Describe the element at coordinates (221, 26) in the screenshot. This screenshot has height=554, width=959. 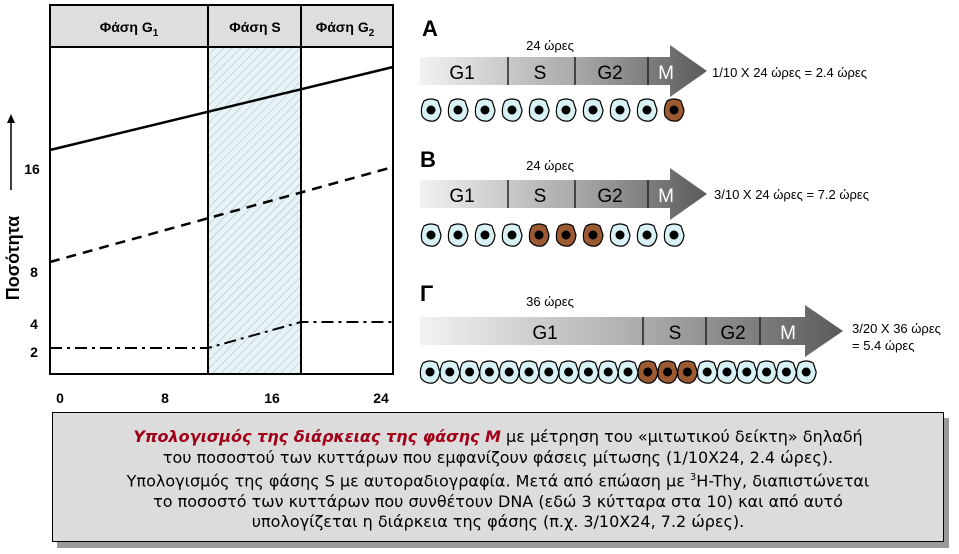
I see `graph-header-bg` at that location.